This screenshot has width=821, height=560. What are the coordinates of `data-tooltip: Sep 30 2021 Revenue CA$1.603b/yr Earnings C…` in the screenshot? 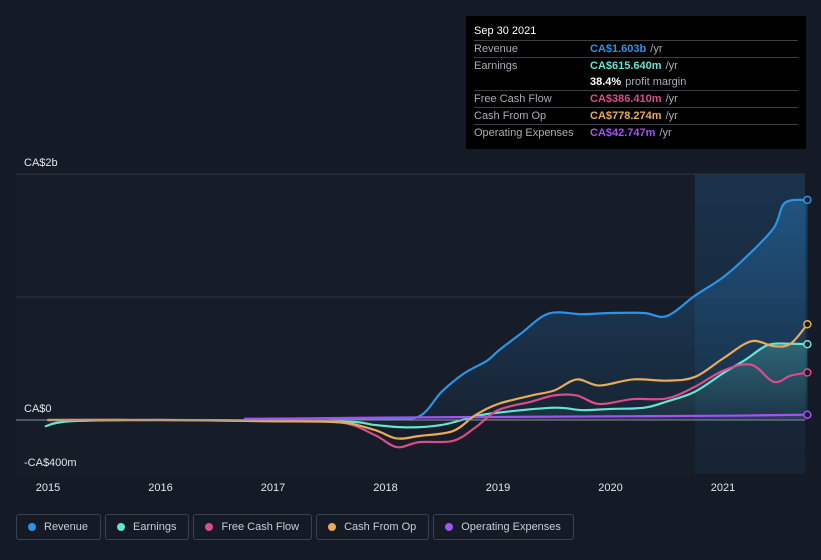 It's located at (636, 82).